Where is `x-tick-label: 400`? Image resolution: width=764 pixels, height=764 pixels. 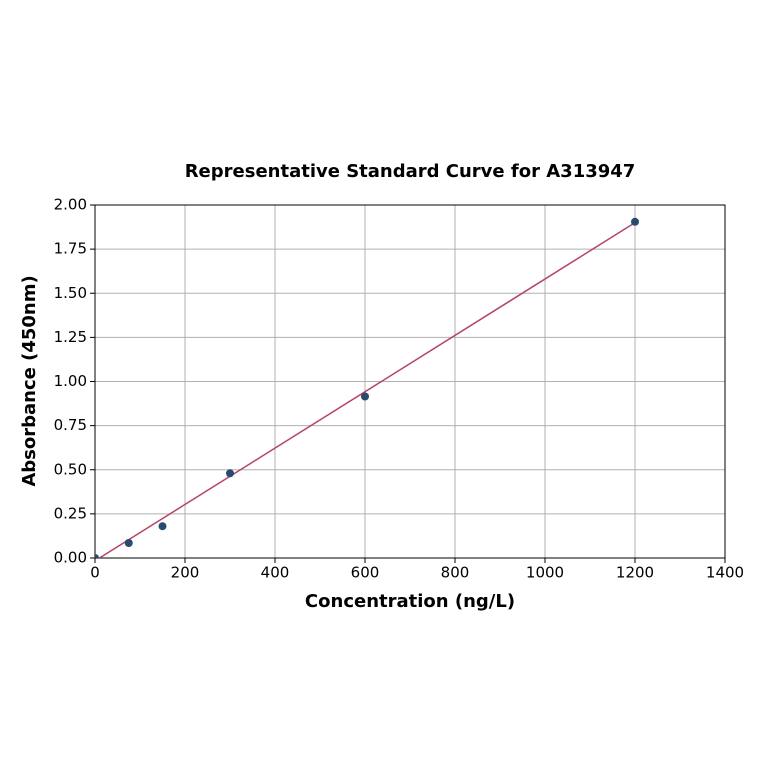 x-tick-label: 400 is located at coordinates (275, 573).